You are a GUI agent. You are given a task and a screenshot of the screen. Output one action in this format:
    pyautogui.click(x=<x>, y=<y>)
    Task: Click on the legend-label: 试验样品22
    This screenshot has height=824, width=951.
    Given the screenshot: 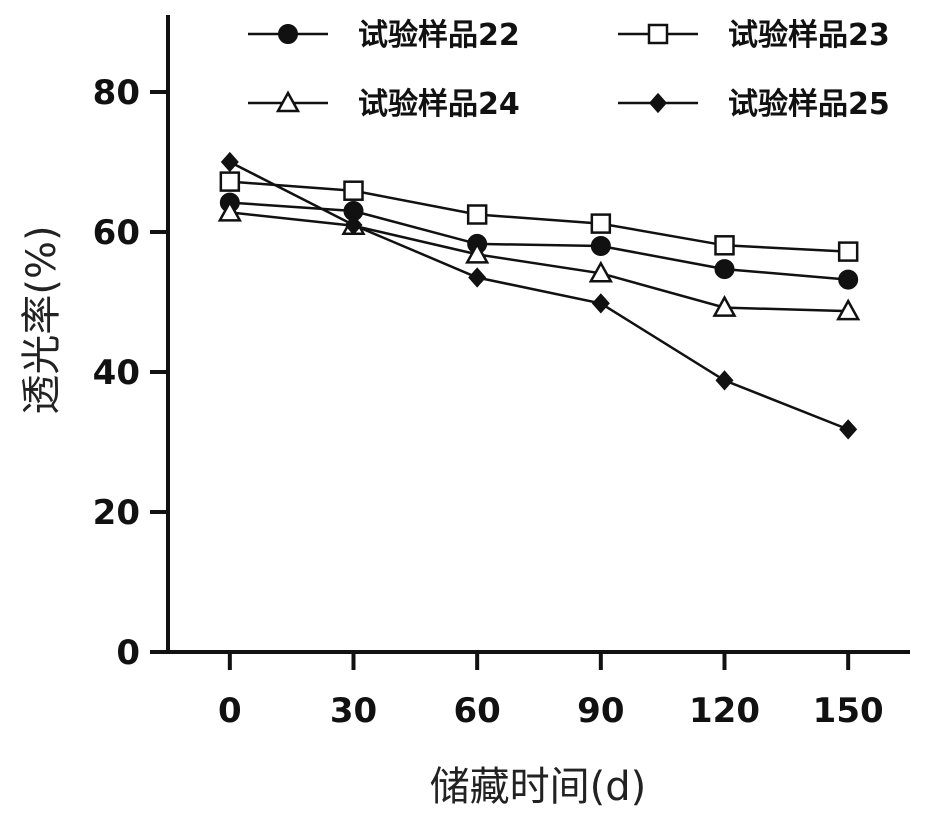 What is the action you would take?
    pyautogui.click(x=439, y=35)
    